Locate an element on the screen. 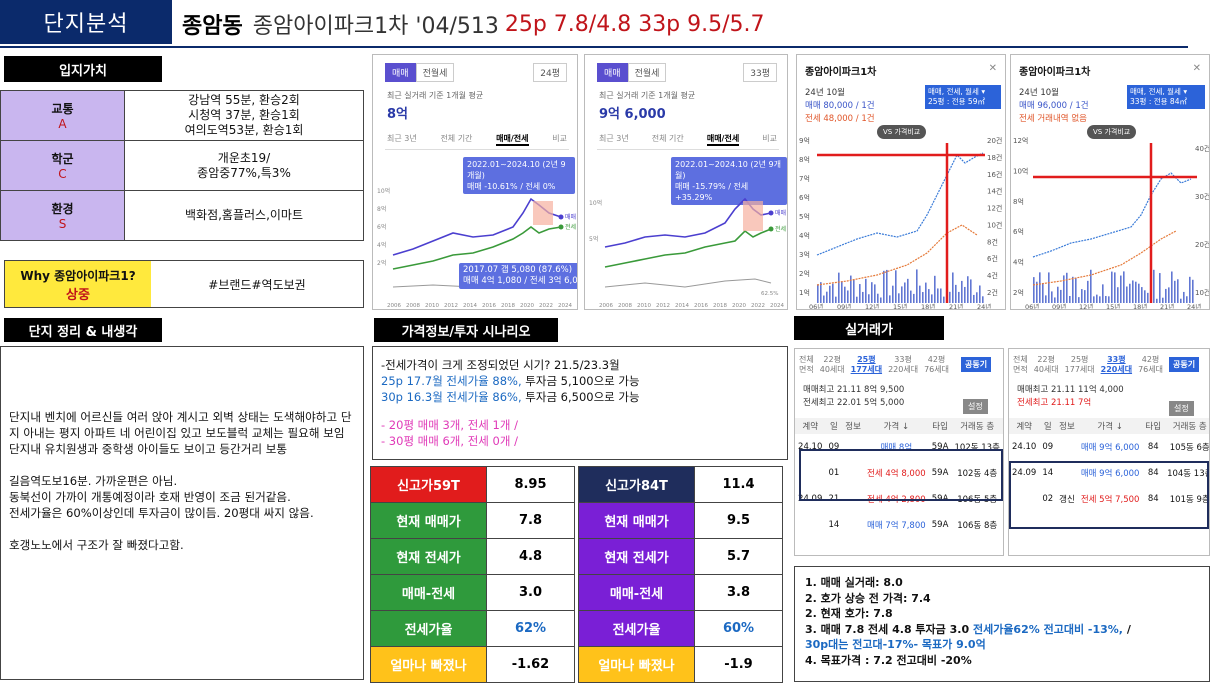 The image size is (1216, 684). x-tick: 2018 is located at coordinates (720, 306).